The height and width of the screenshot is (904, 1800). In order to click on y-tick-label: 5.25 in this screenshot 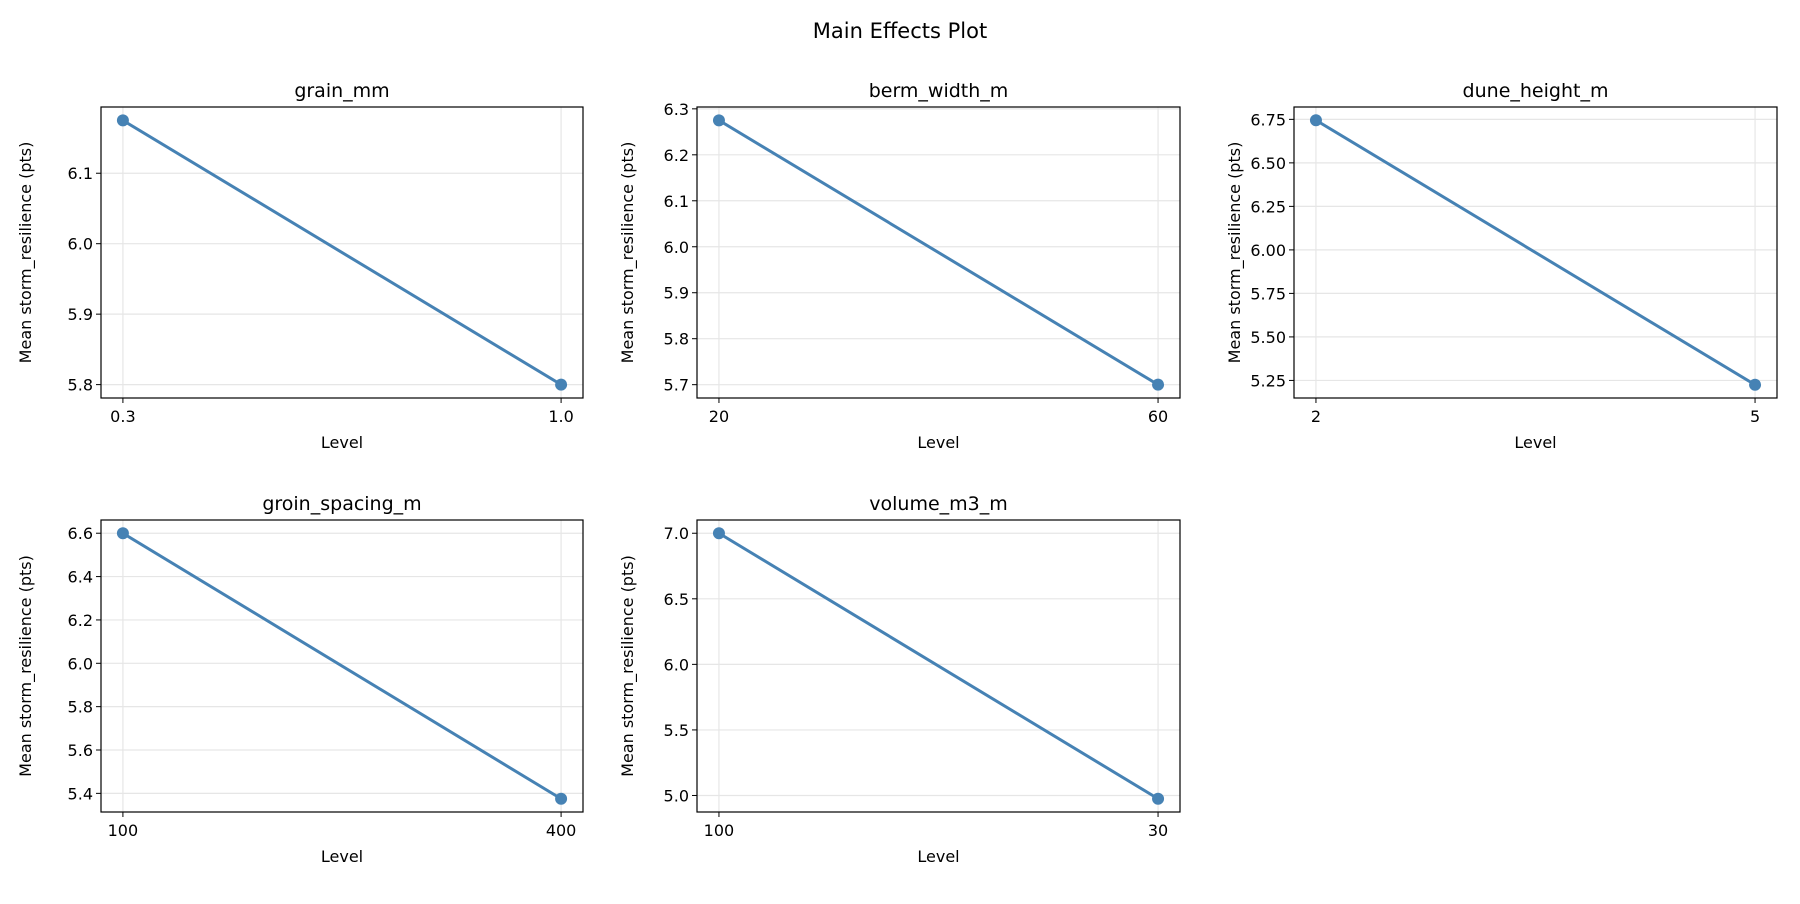, I will do `click(1268, 380)`.